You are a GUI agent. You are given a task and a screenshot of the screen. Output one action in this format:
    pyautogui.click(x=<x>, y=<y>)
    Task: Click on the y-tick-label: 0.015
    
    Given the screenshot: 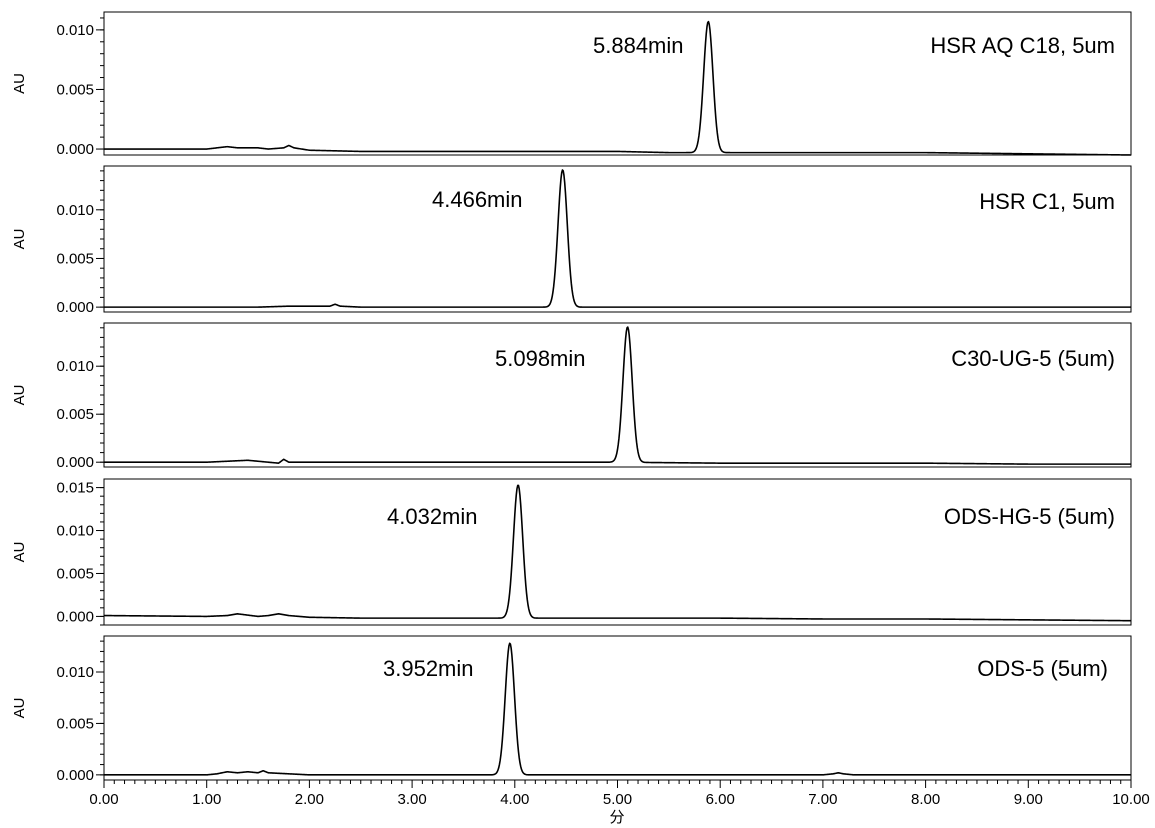 What is the action you would take?
    pyautogui.click(x=75, y=488)
    